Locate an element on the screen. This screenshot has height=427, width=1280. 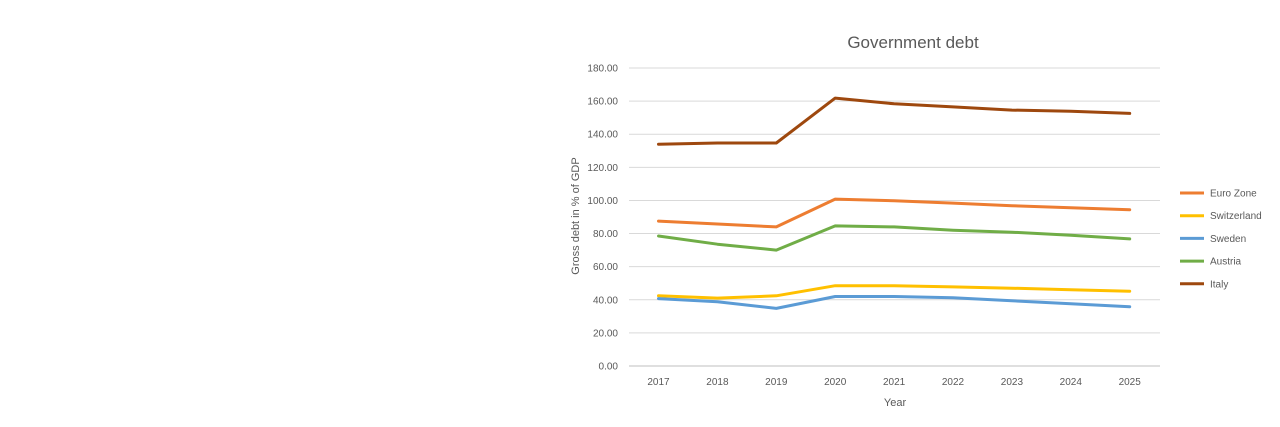
legend: Euro Zone Switzerland Sweden Austria Italy is located at coordinates (1221, 239).